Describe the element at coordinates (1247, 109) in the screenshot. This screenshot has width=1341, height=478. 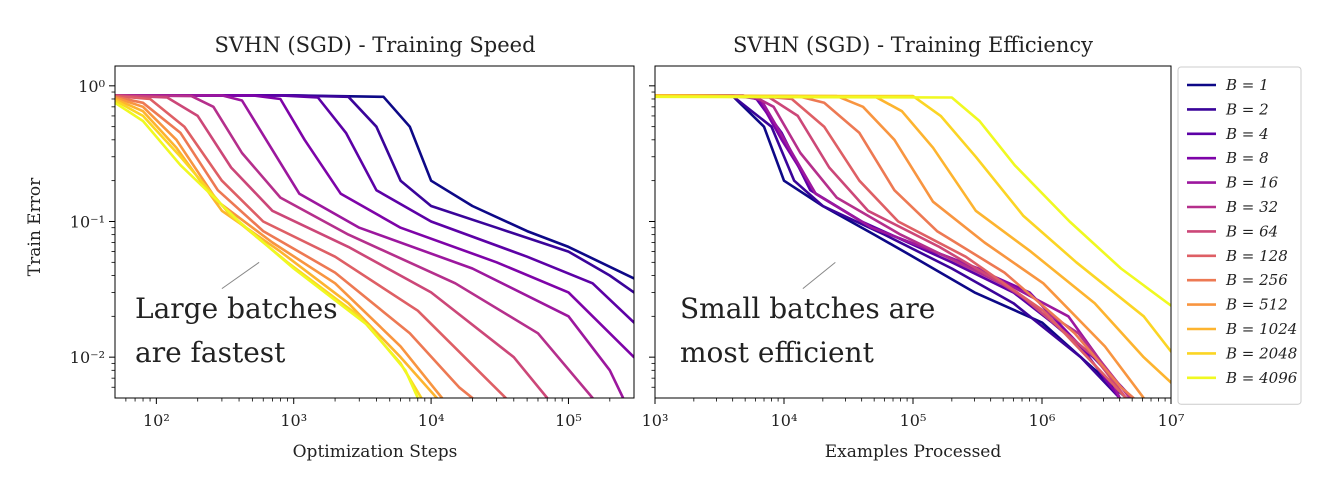
I see `legend-label: B = 2` at that location.